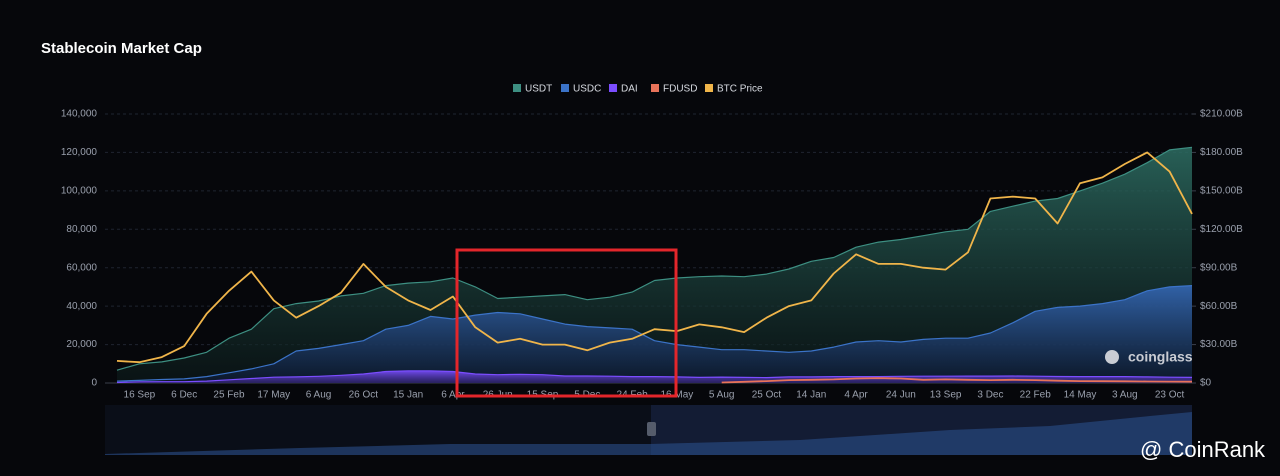 The height and width of the screenshot is (476, 1280). I want to click on y2-tick-label: $0, so click(1206, 383).